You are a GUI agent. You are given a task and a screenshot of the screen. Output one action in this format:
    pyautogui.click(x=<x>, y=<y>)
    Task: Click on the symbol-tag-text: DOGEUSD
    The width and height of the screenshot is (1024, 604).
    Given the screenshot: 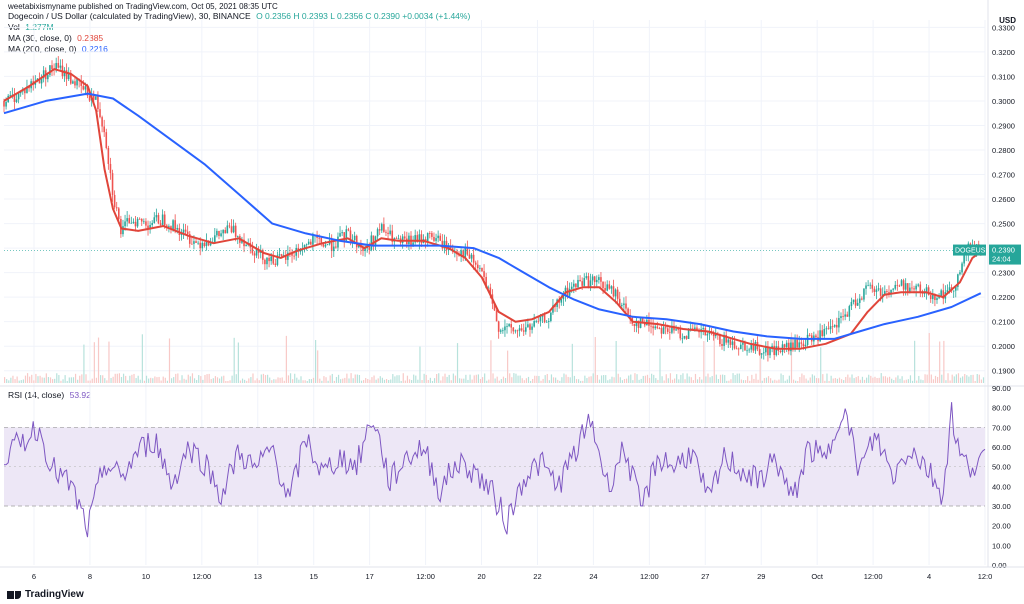 What is the action you would take?
    pyautogui.click(x=972, y=251)
    